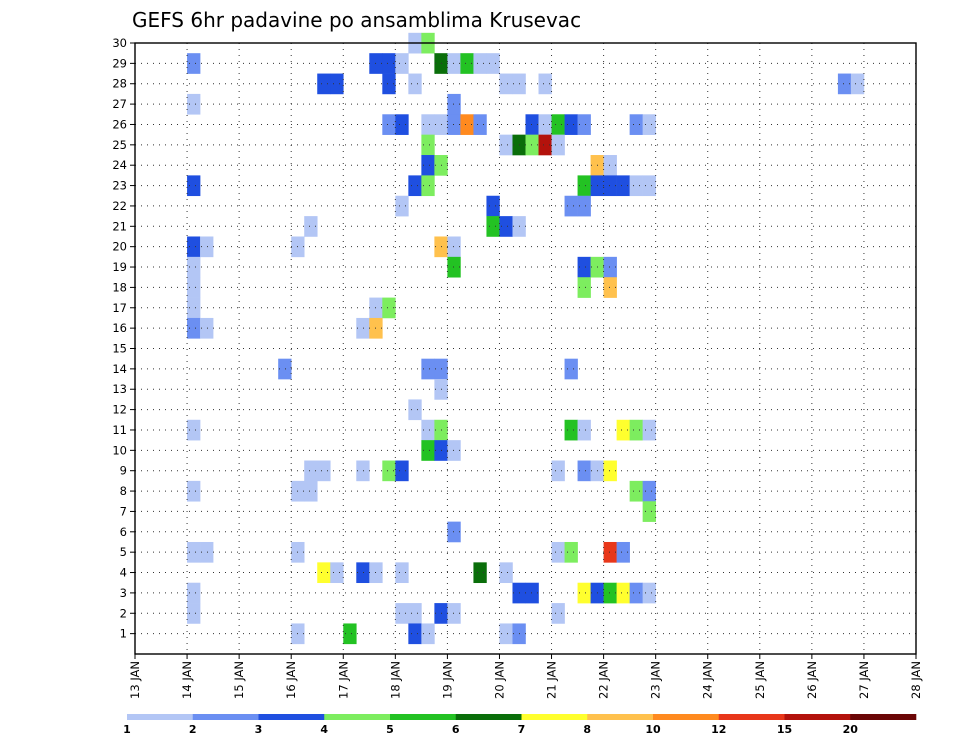 The image size is (960, 742). Describe the element at coordinates (604, 680) in the screenshot. I see `x-tick-label: 22 JAN` at that location.